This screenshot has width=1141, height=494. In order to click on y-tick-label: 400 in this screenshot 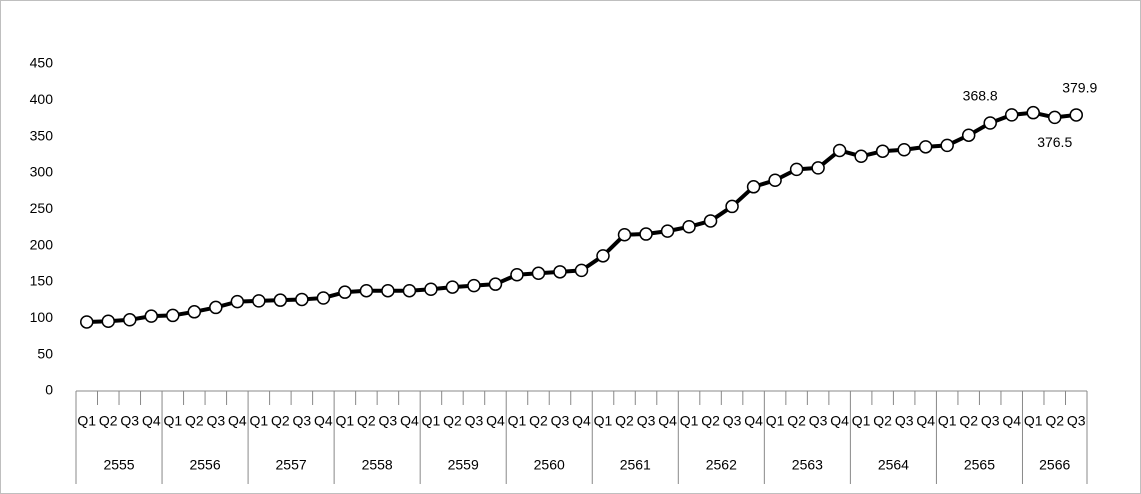, I will do `click(42, 99)`.